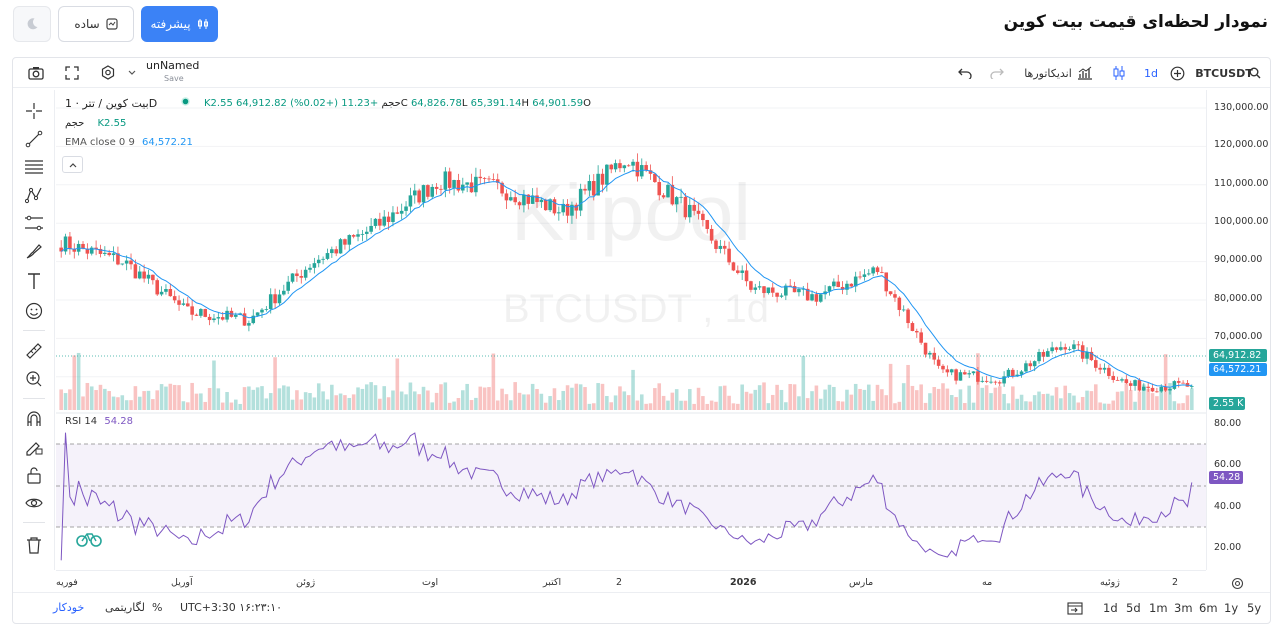 The image size is (1280, 627). What do you see at coordinates (1224, 73) in the screenshot?
I see `symbol-search-button: BTCUSDT` at bounding box center [1224, 73].